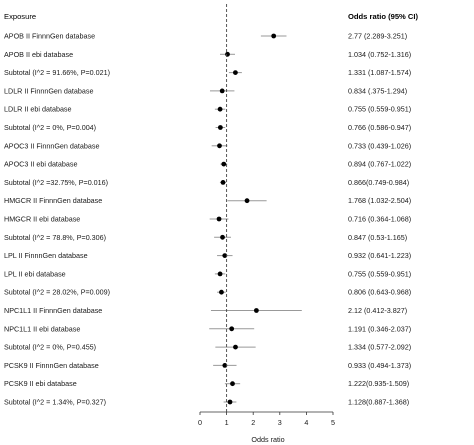 The width and height of the screenshot is (474, 445). What do you see at coordinates (253, 422) in the screenshot?
I see `x-tick-label: 2` at bounding box center [253, 422].